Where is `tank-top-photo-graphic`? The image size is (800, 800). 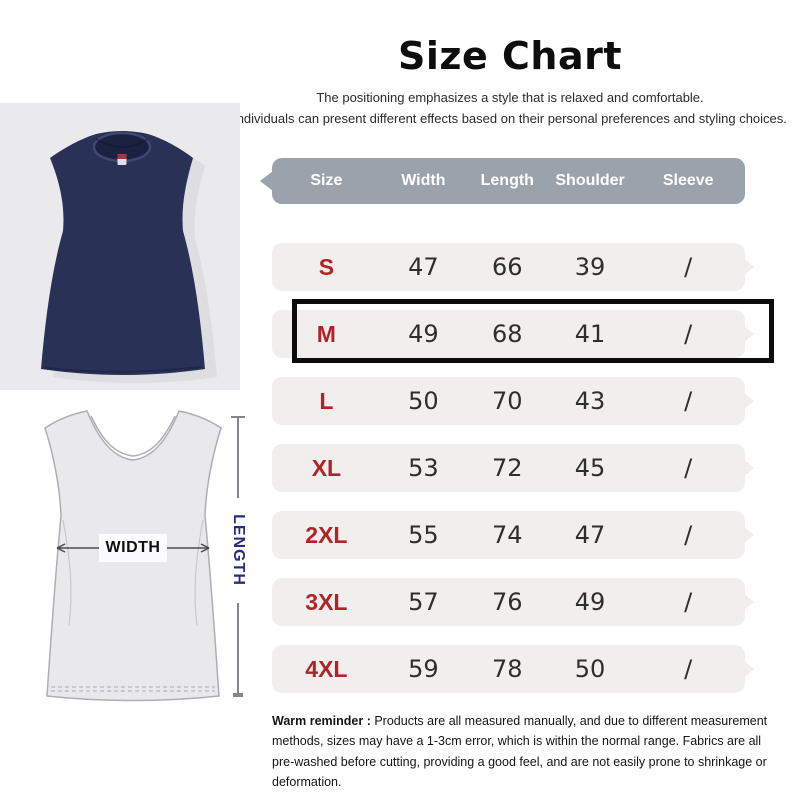 tank-top-photo-graphic is located at coordinates (120, 246).